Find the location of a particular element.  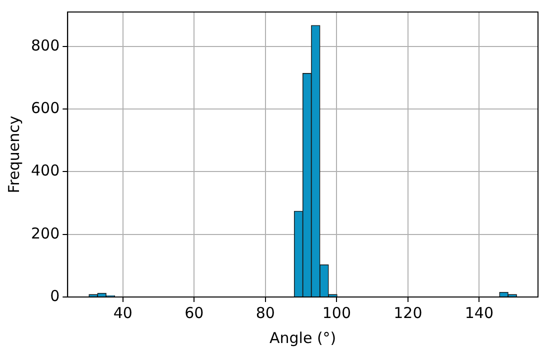

x-tick-label: 100 is located at coordinates (336, 313).